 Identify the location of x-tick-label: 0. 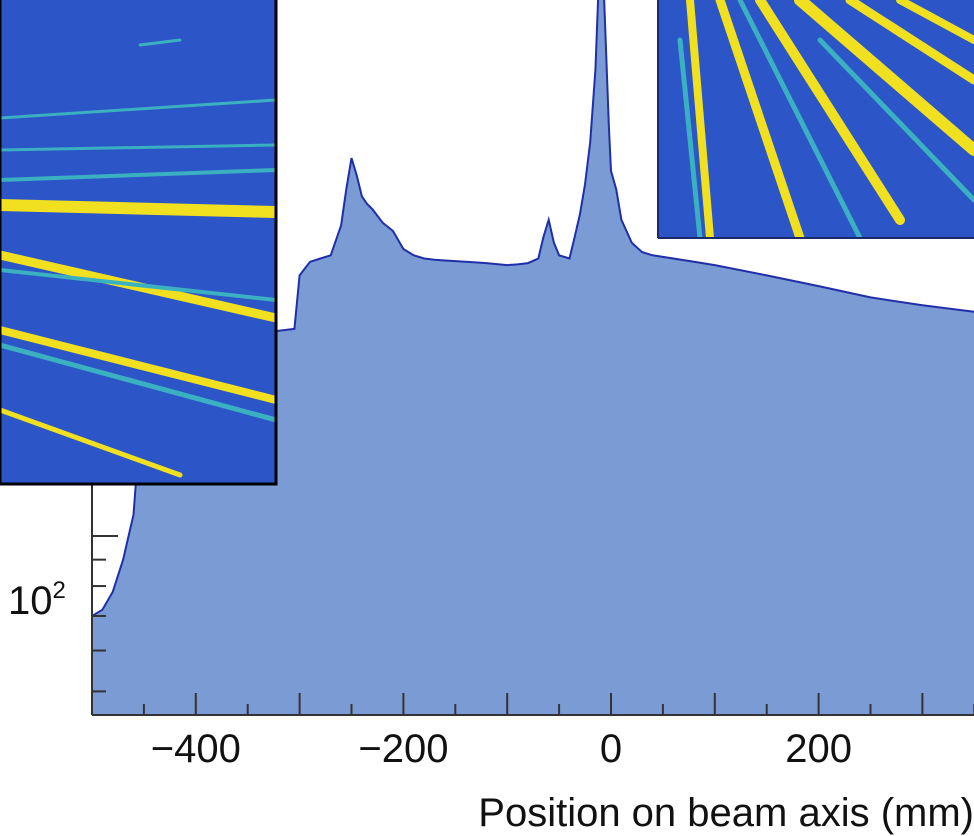
(611, 749).